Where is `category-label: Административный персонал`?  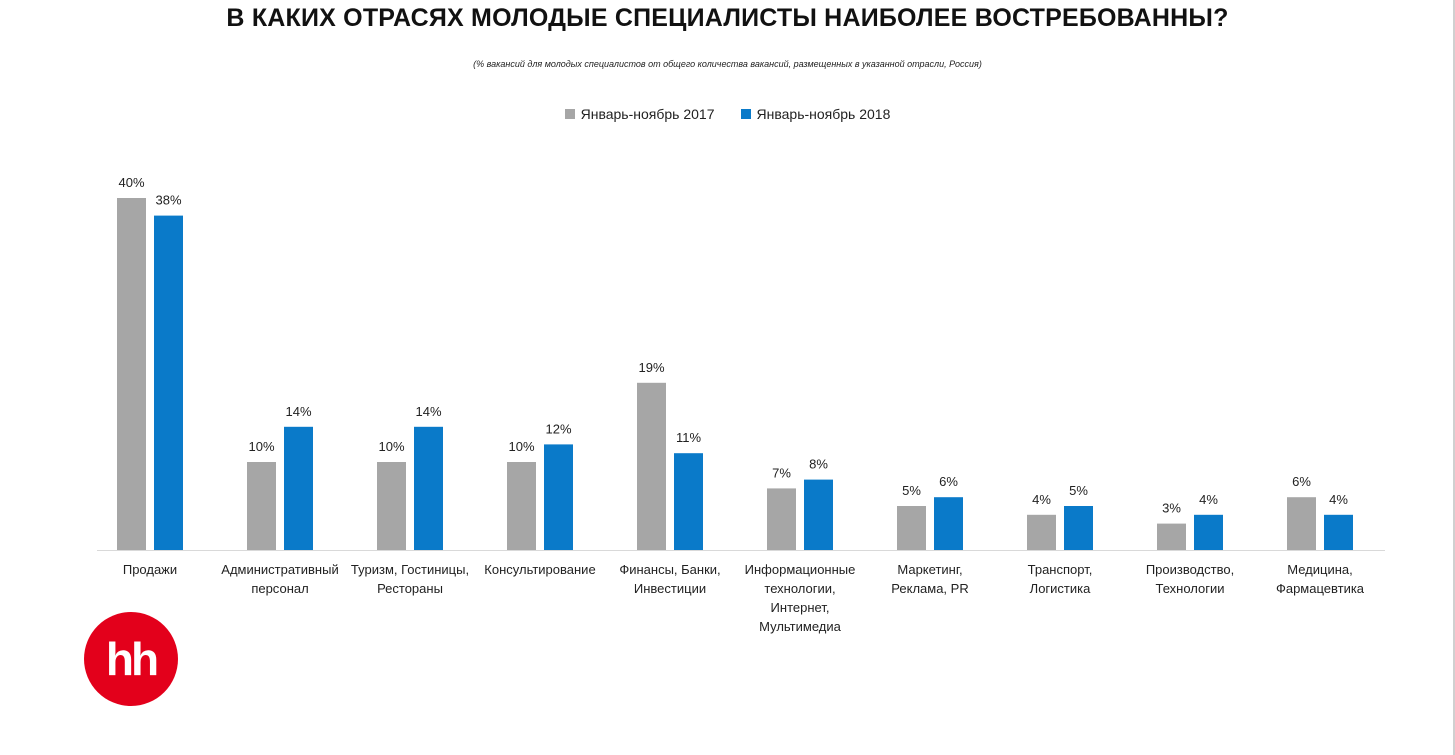 category-label: Административный персонал is located at coordinates (279, 579).